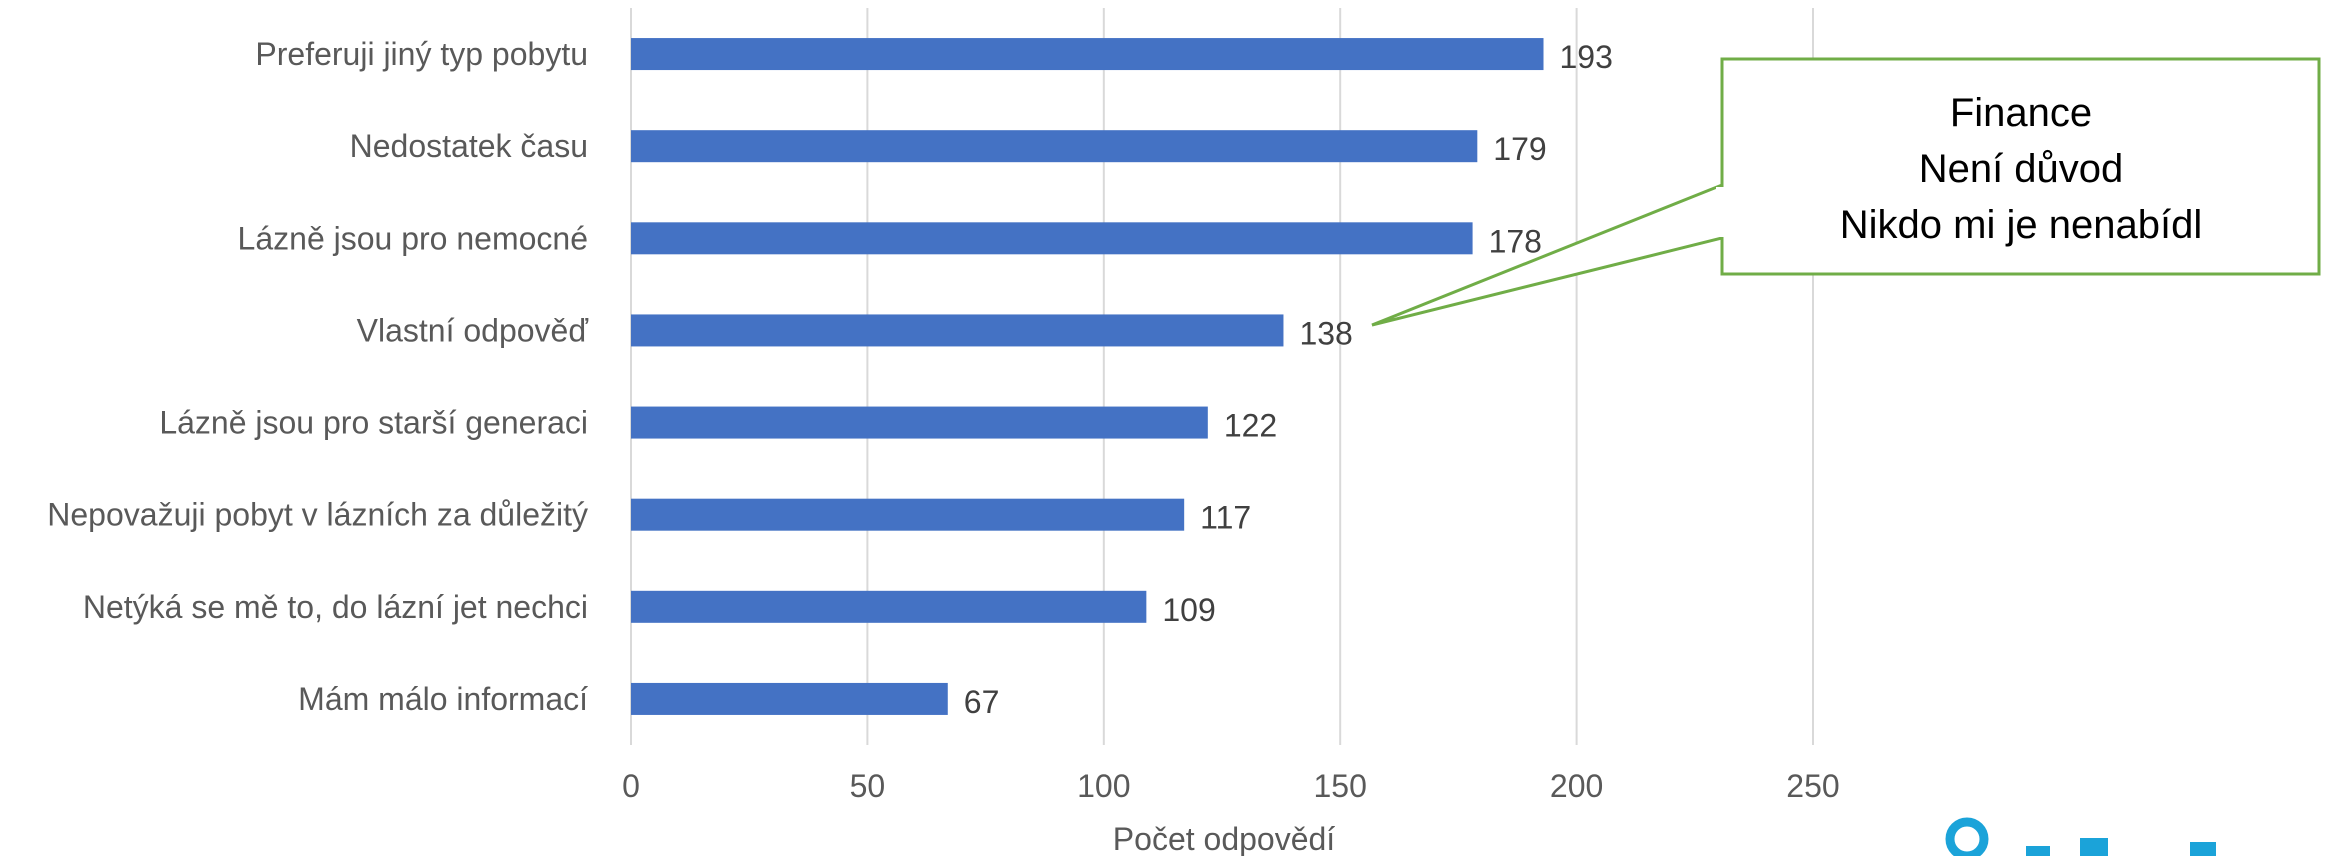 Image resolution: width=2325 pixels, height=856 pixels. Describe the element at coordinates (2080, 836) in the screenshot. I see `partial-logo` at that location.